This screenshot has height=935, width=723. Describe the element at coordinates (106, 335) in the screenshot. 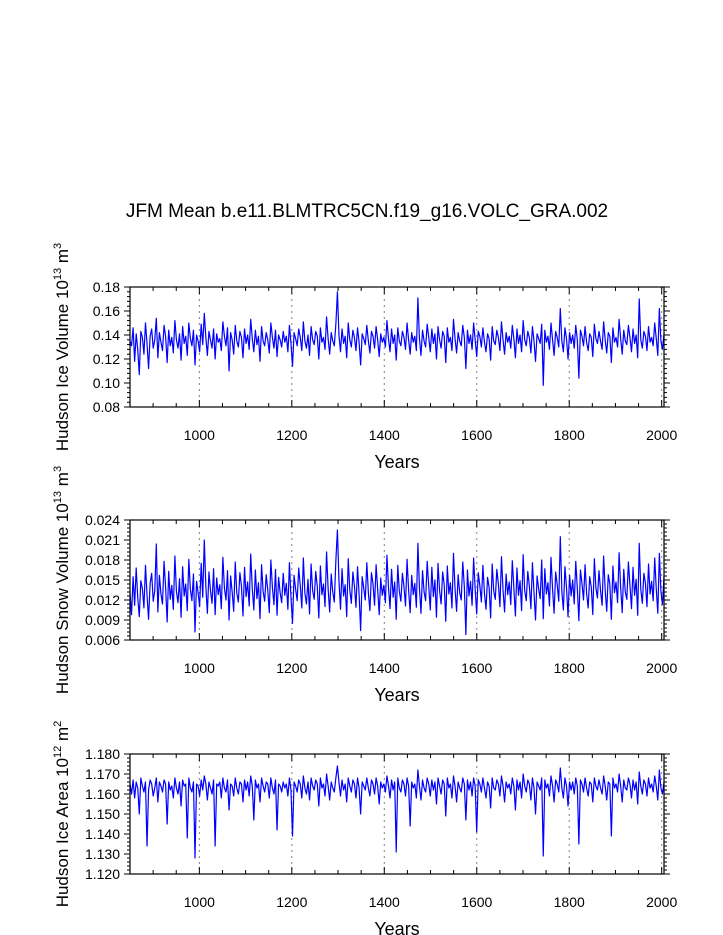

I see `ice-volume-y-tick-label: 0.14` at that location.